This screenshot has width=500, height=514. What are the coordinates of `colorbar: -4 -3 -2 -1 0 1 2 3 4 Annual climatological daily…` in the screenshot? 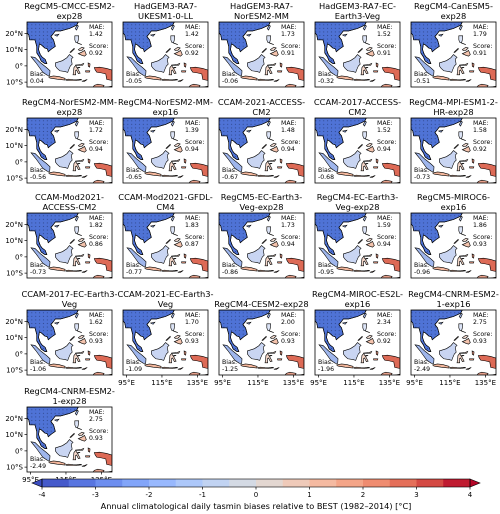 It's located at (256, 494).